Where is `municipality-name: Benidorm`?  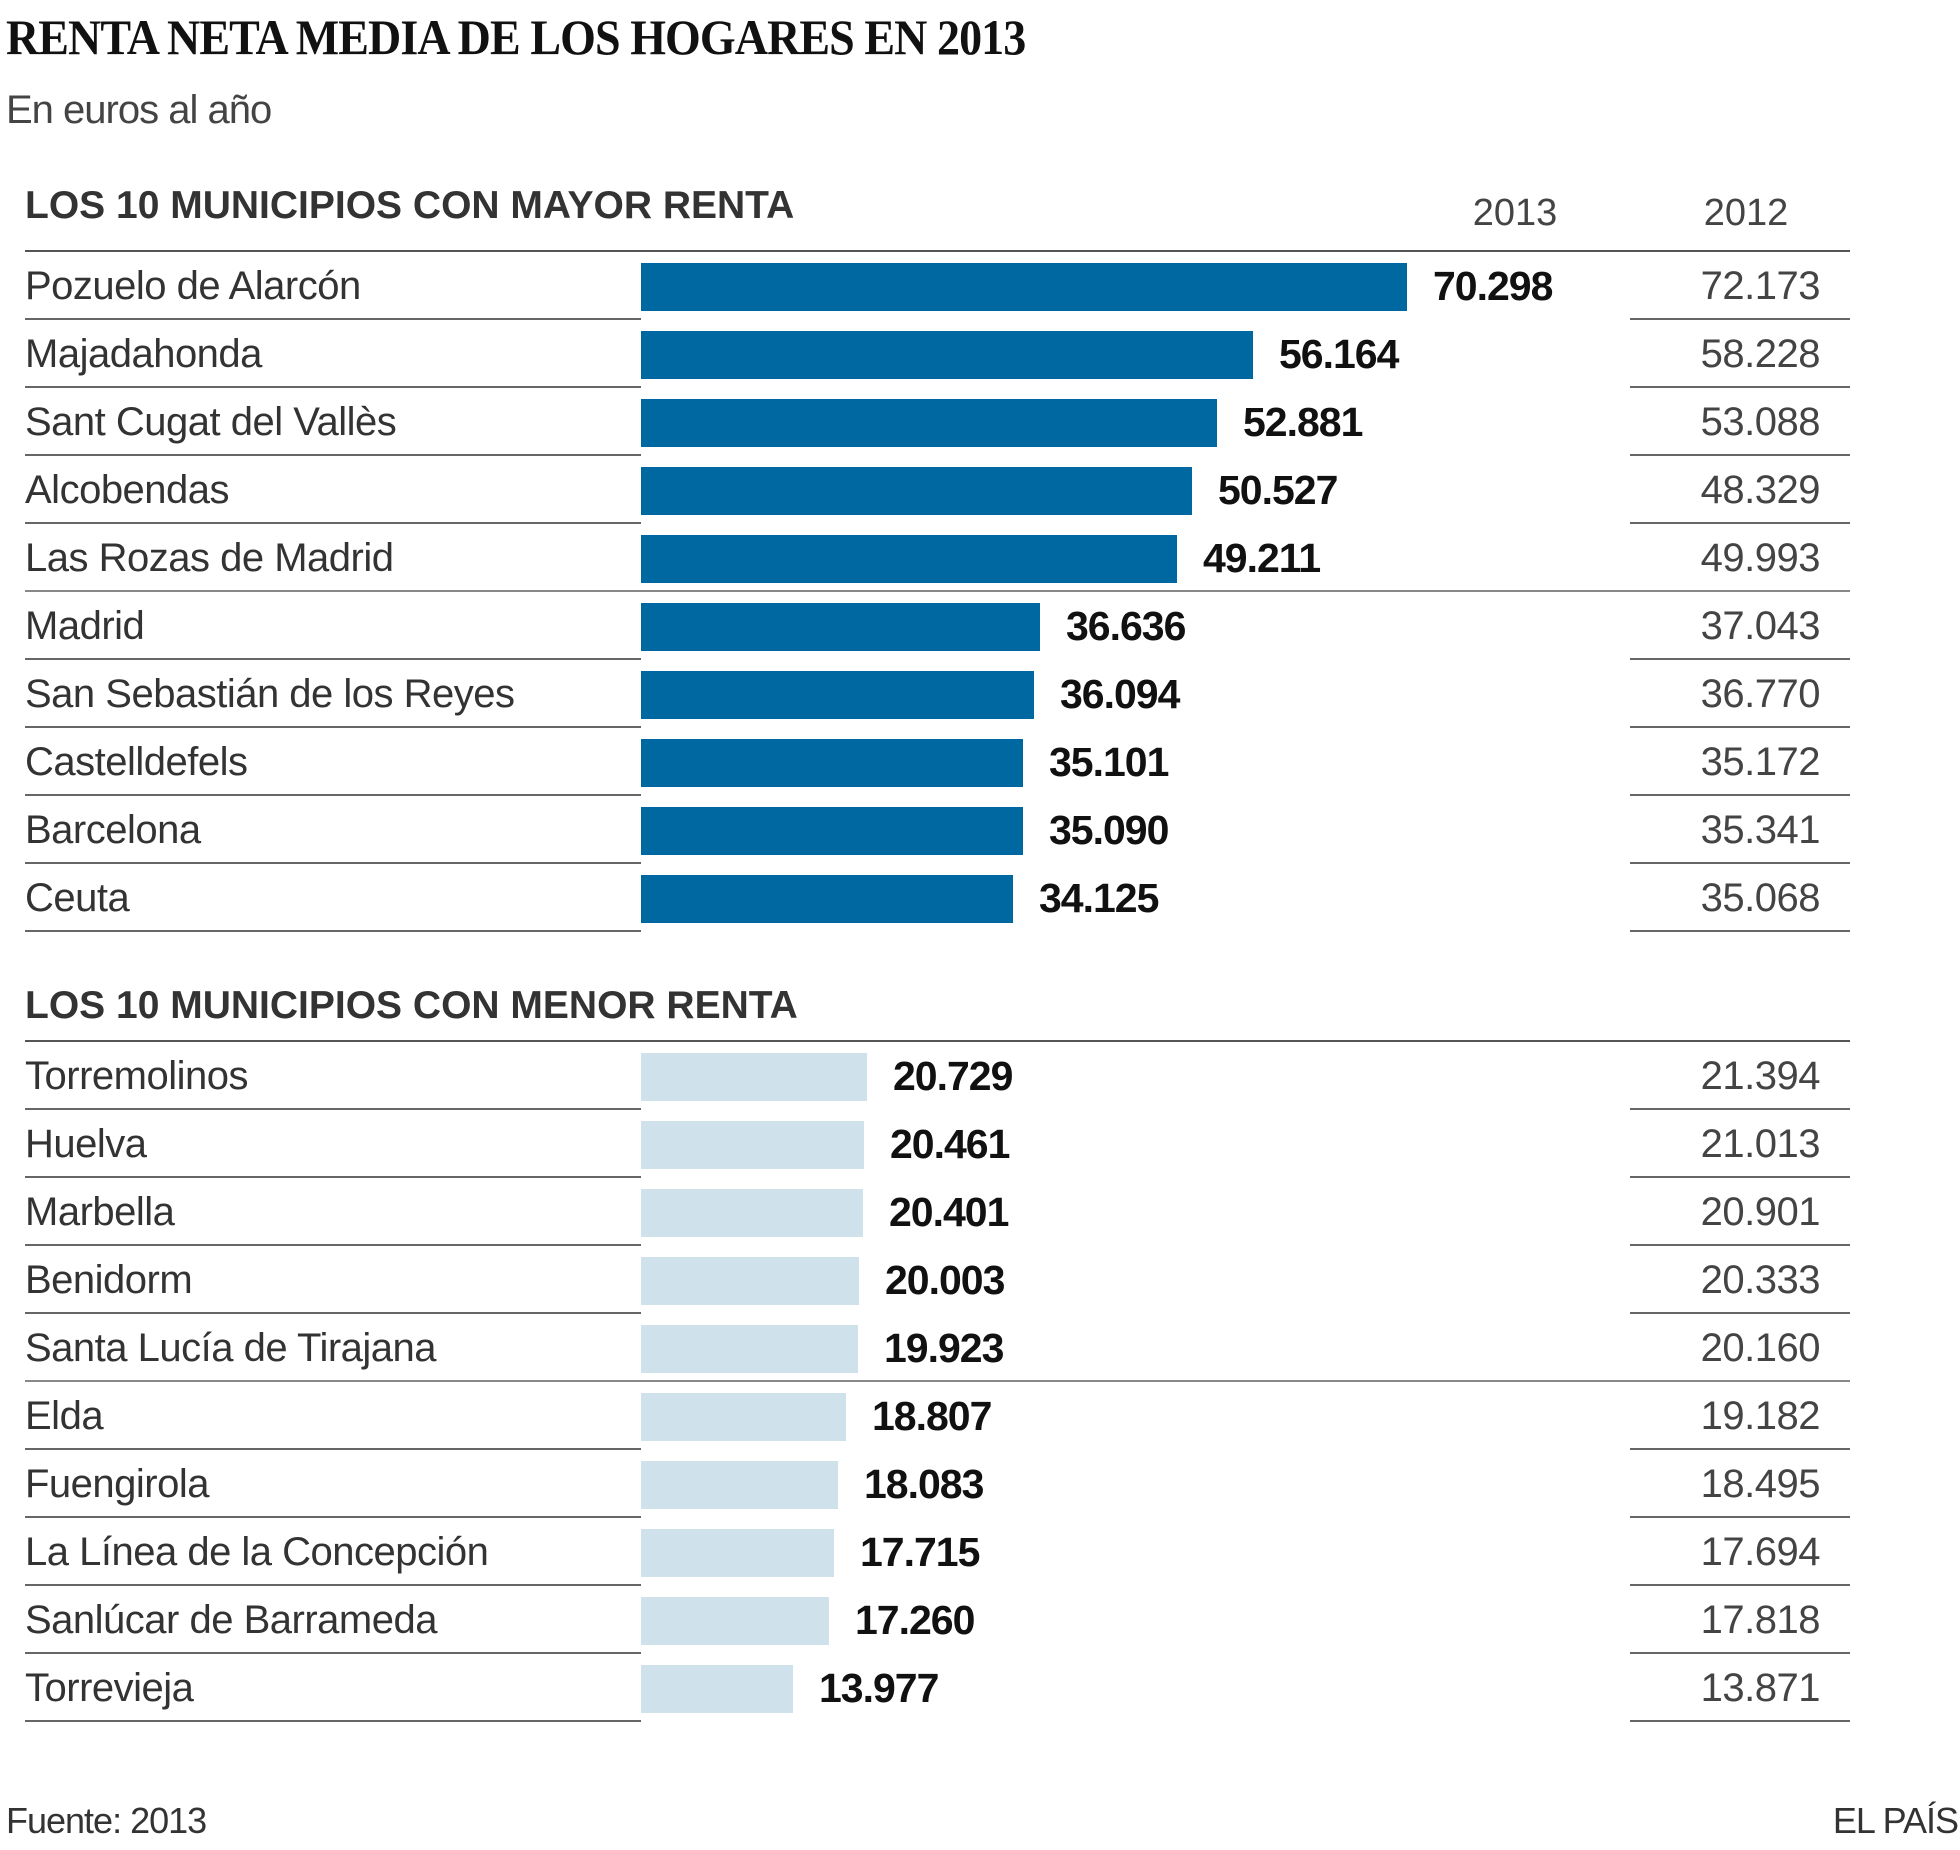 municipality-name: Benidorm is located at coordinates (109, 1280).